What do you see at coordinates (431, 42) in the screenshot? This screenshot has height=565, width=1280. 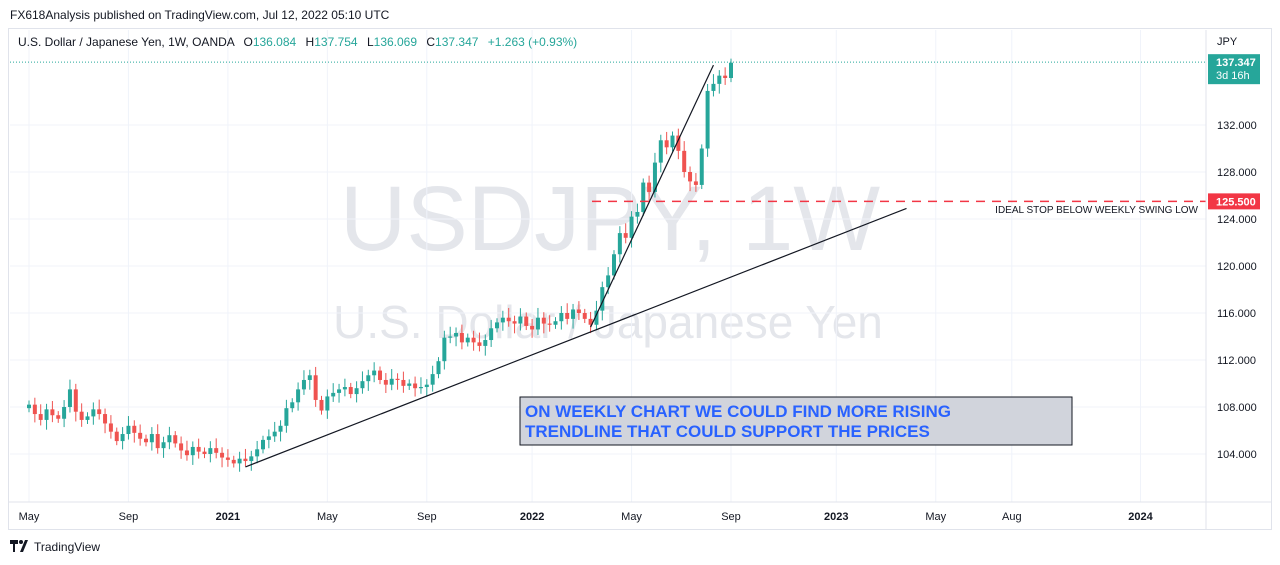 I see `close-label: C` at bounding box center [431, 42].